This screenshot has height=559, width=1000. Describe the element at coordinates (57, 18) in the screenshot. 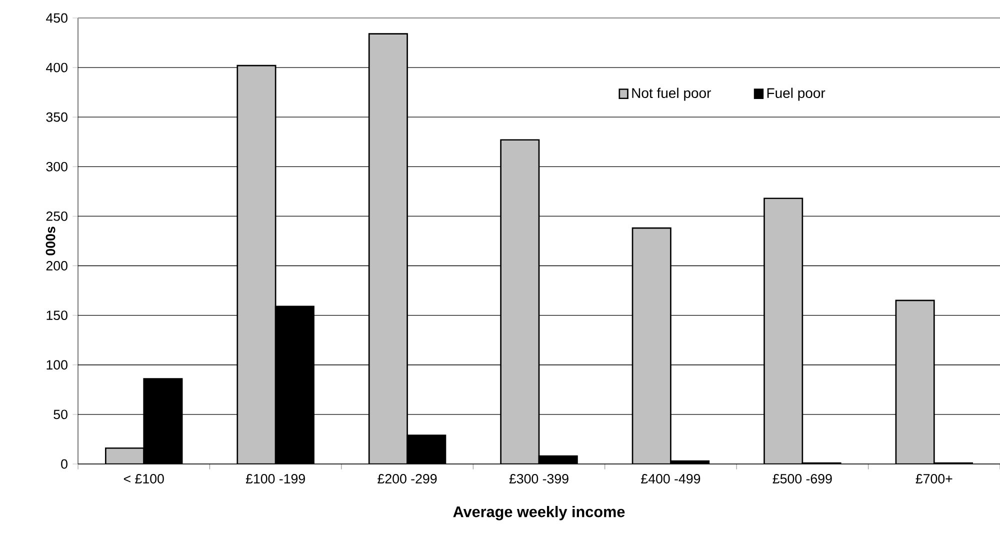

I see `y-tick-label: 450` at that location.